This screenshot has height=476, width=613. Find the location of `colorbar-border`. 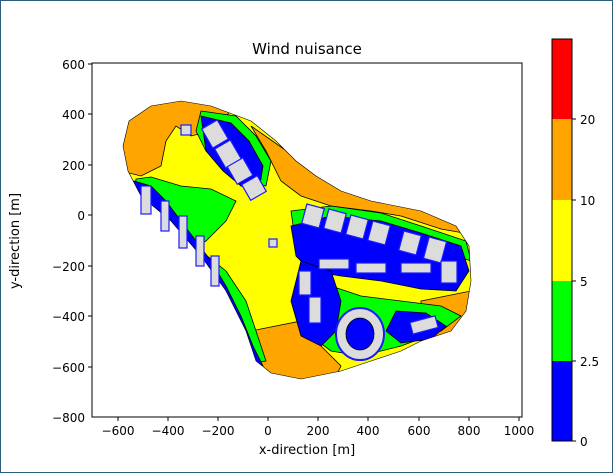

colorbar-border is located at coordinates (562, 240).